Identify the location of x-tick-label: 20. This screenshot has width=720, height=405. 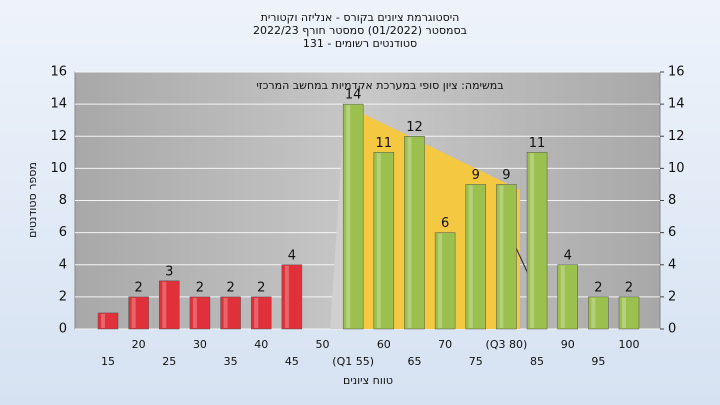
(139, 344).